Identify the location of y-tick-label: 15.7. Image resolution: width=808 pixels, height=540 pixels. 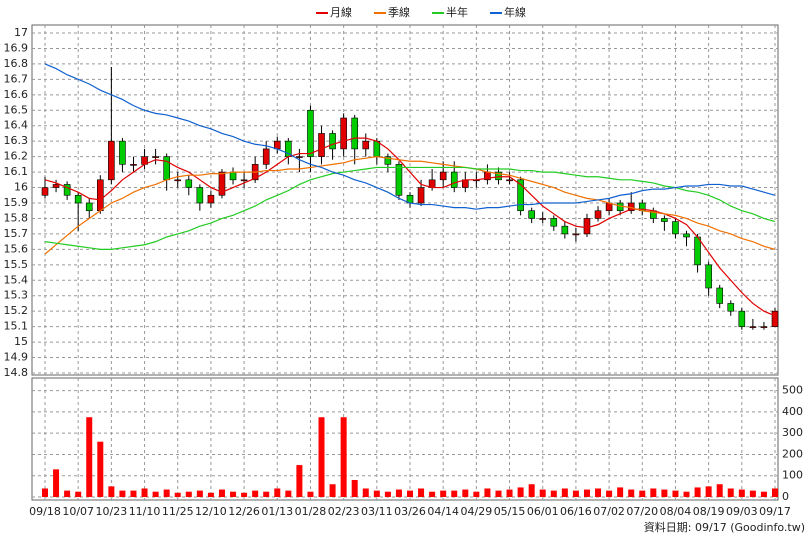
(16, 233).